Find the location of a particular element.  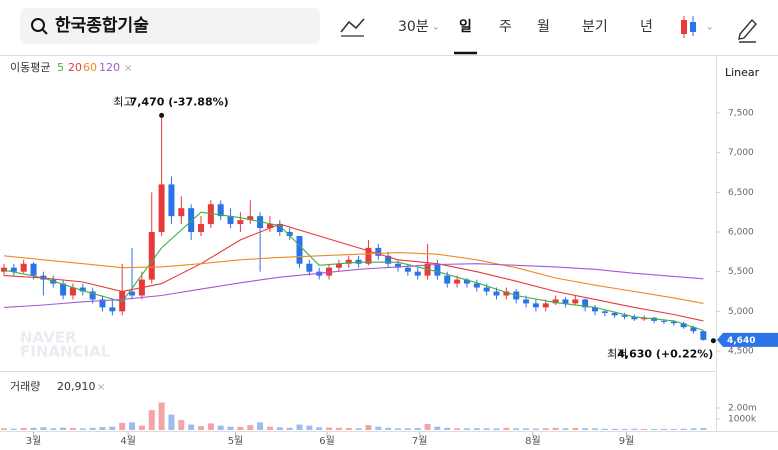

x-tick-label: 8월 is located at coordinates (533, 441).